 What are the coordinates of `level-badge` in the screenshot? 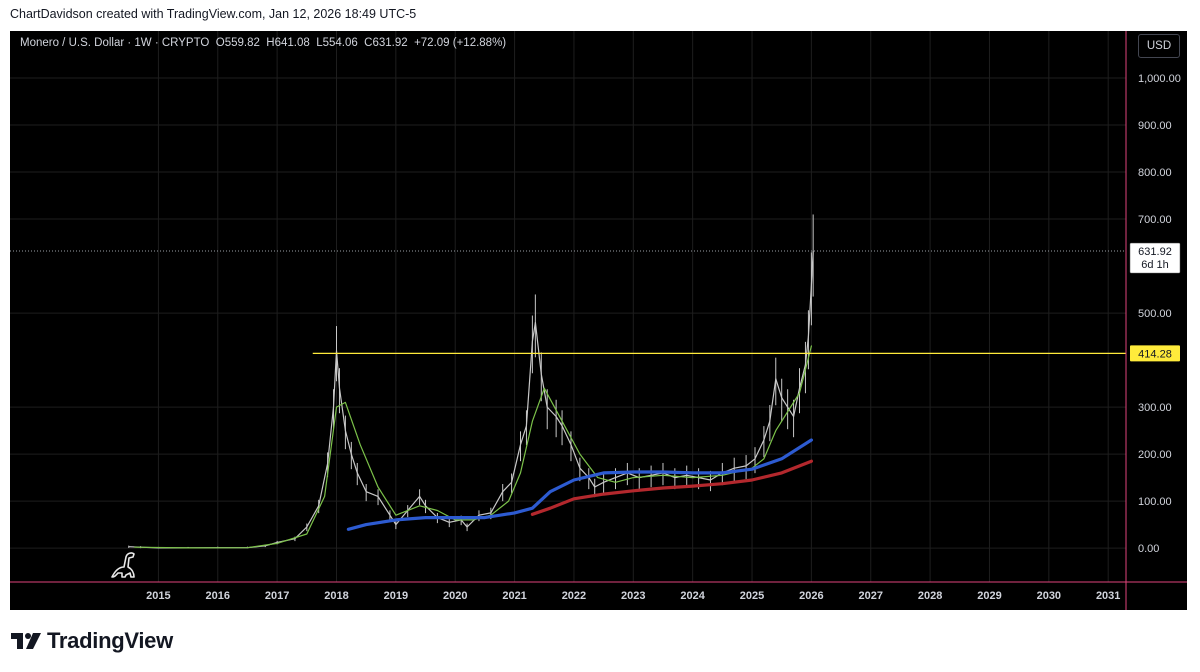 It's located at (1155, 353).